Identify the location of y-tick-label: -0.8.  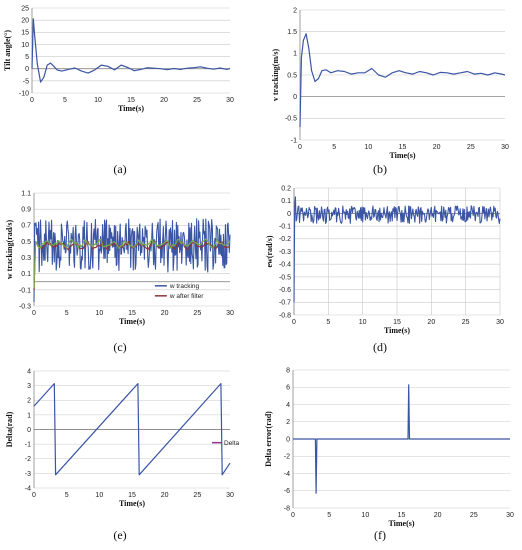
(285, 315).